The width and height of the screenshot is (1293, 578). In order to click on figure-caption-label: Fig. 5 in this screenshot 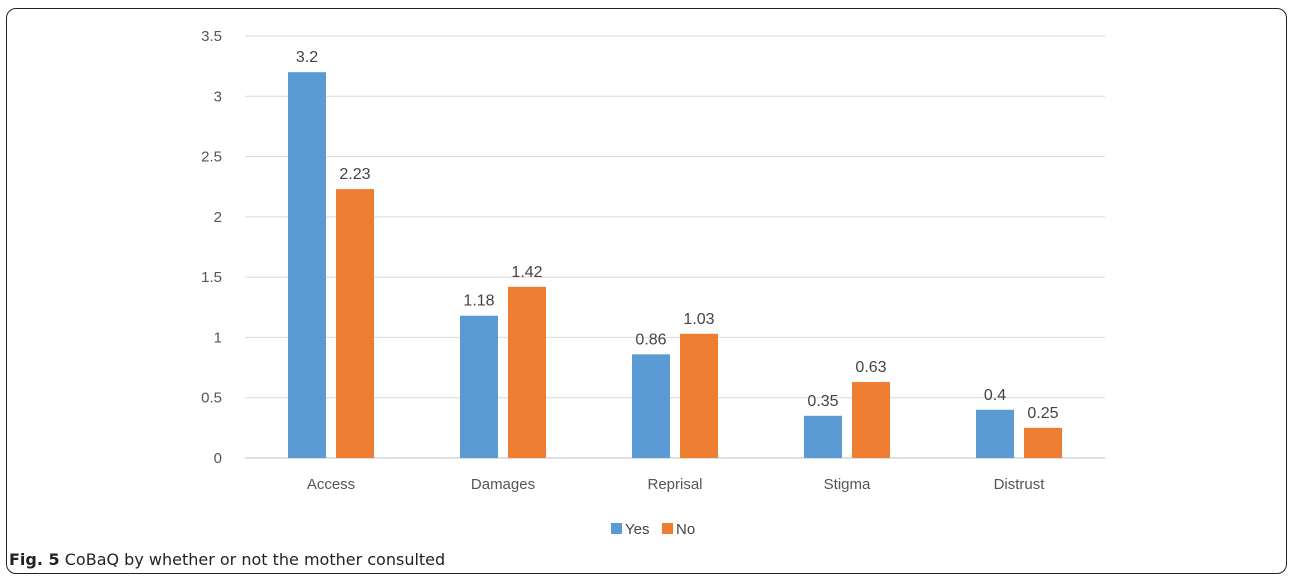, I will do `click(34, 559)`.